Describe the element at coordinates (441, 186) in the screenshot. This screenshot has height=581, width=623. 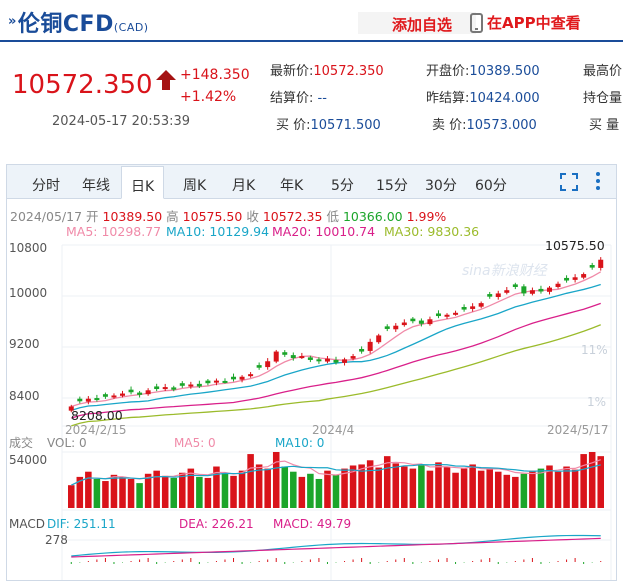
I see `tab-30min: 30分` at that location.